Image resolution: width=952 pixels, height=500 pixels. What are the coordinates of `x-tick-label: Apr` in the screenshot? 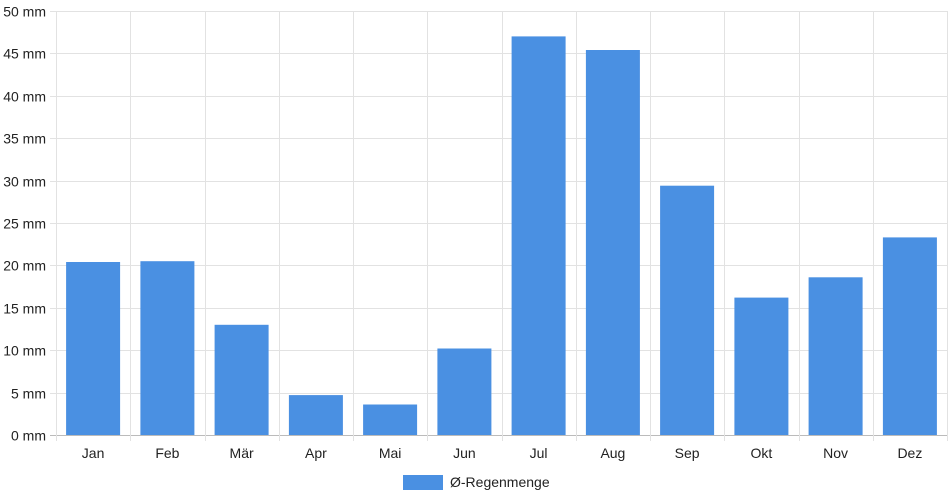 It's located at (316, 453).